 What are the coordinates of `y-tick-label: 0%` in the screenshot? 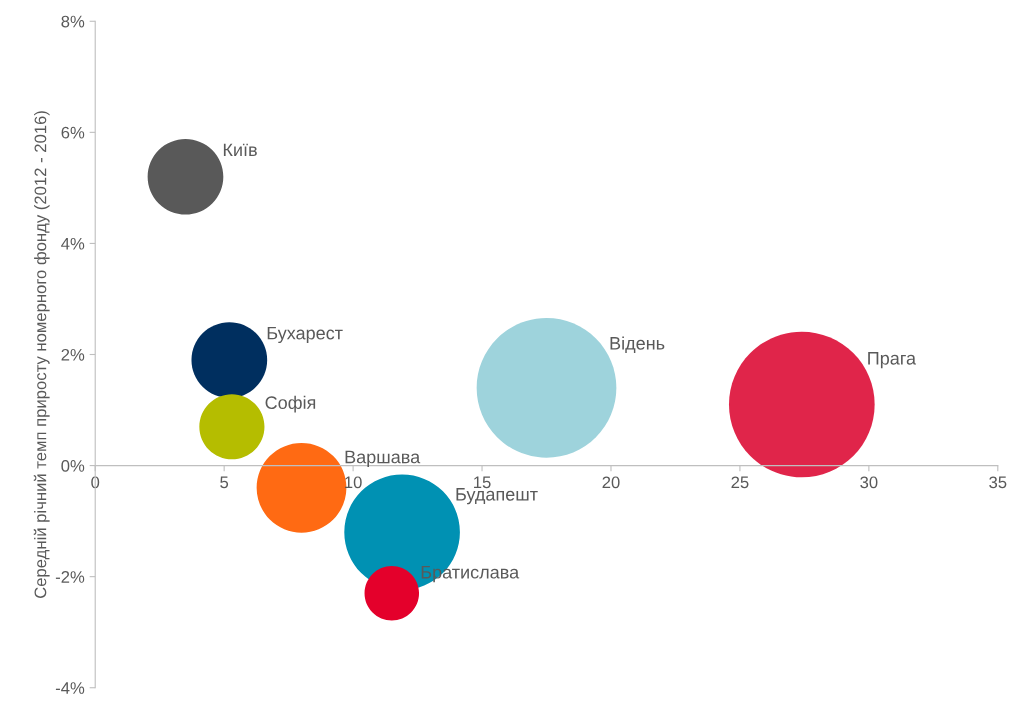 It's located at (73, 465).